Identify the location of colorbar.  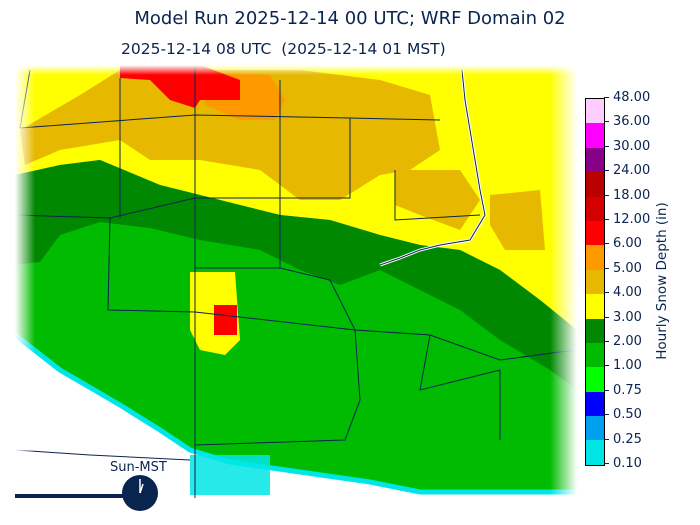
(595, 282).